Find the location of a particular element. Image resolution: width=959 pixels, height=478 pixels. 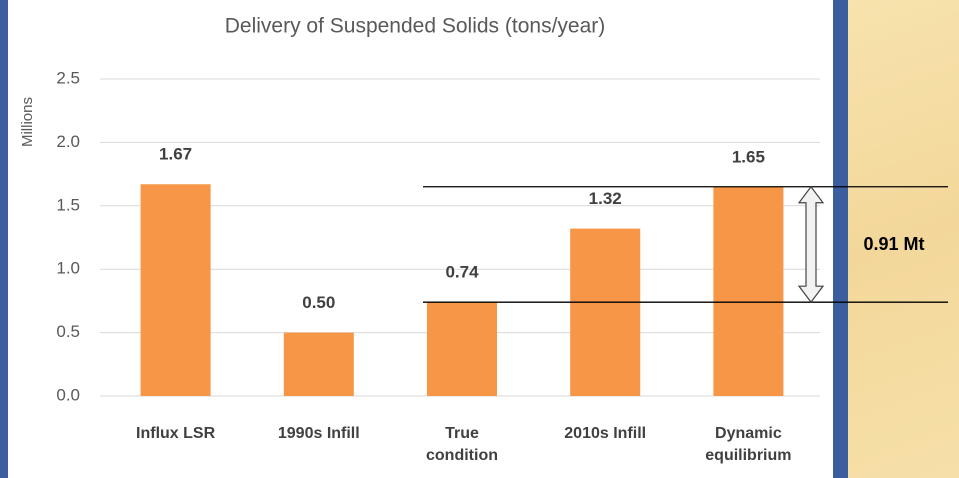

data-label: 1.65 is located at coordinates (748, 156).